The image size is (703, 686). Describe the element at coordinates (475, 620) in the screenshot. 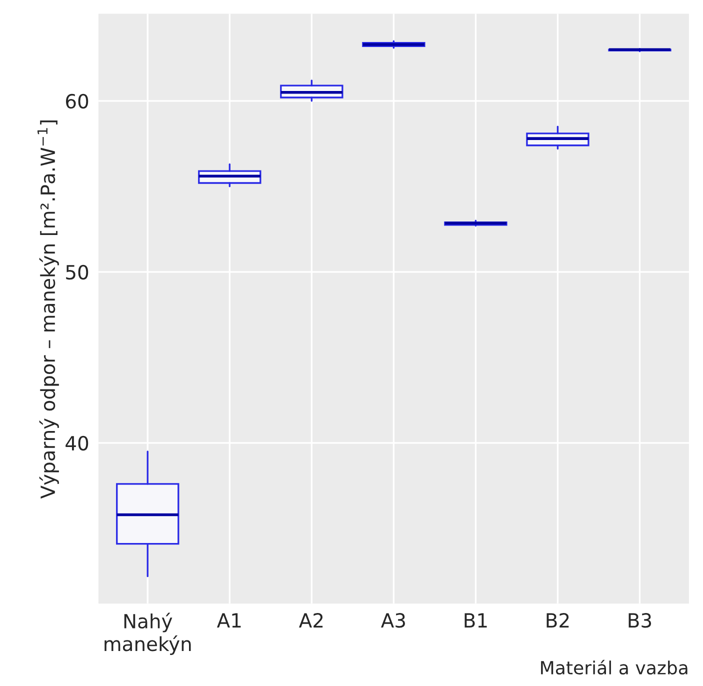

I see `x-tick-label: B1` at that location.